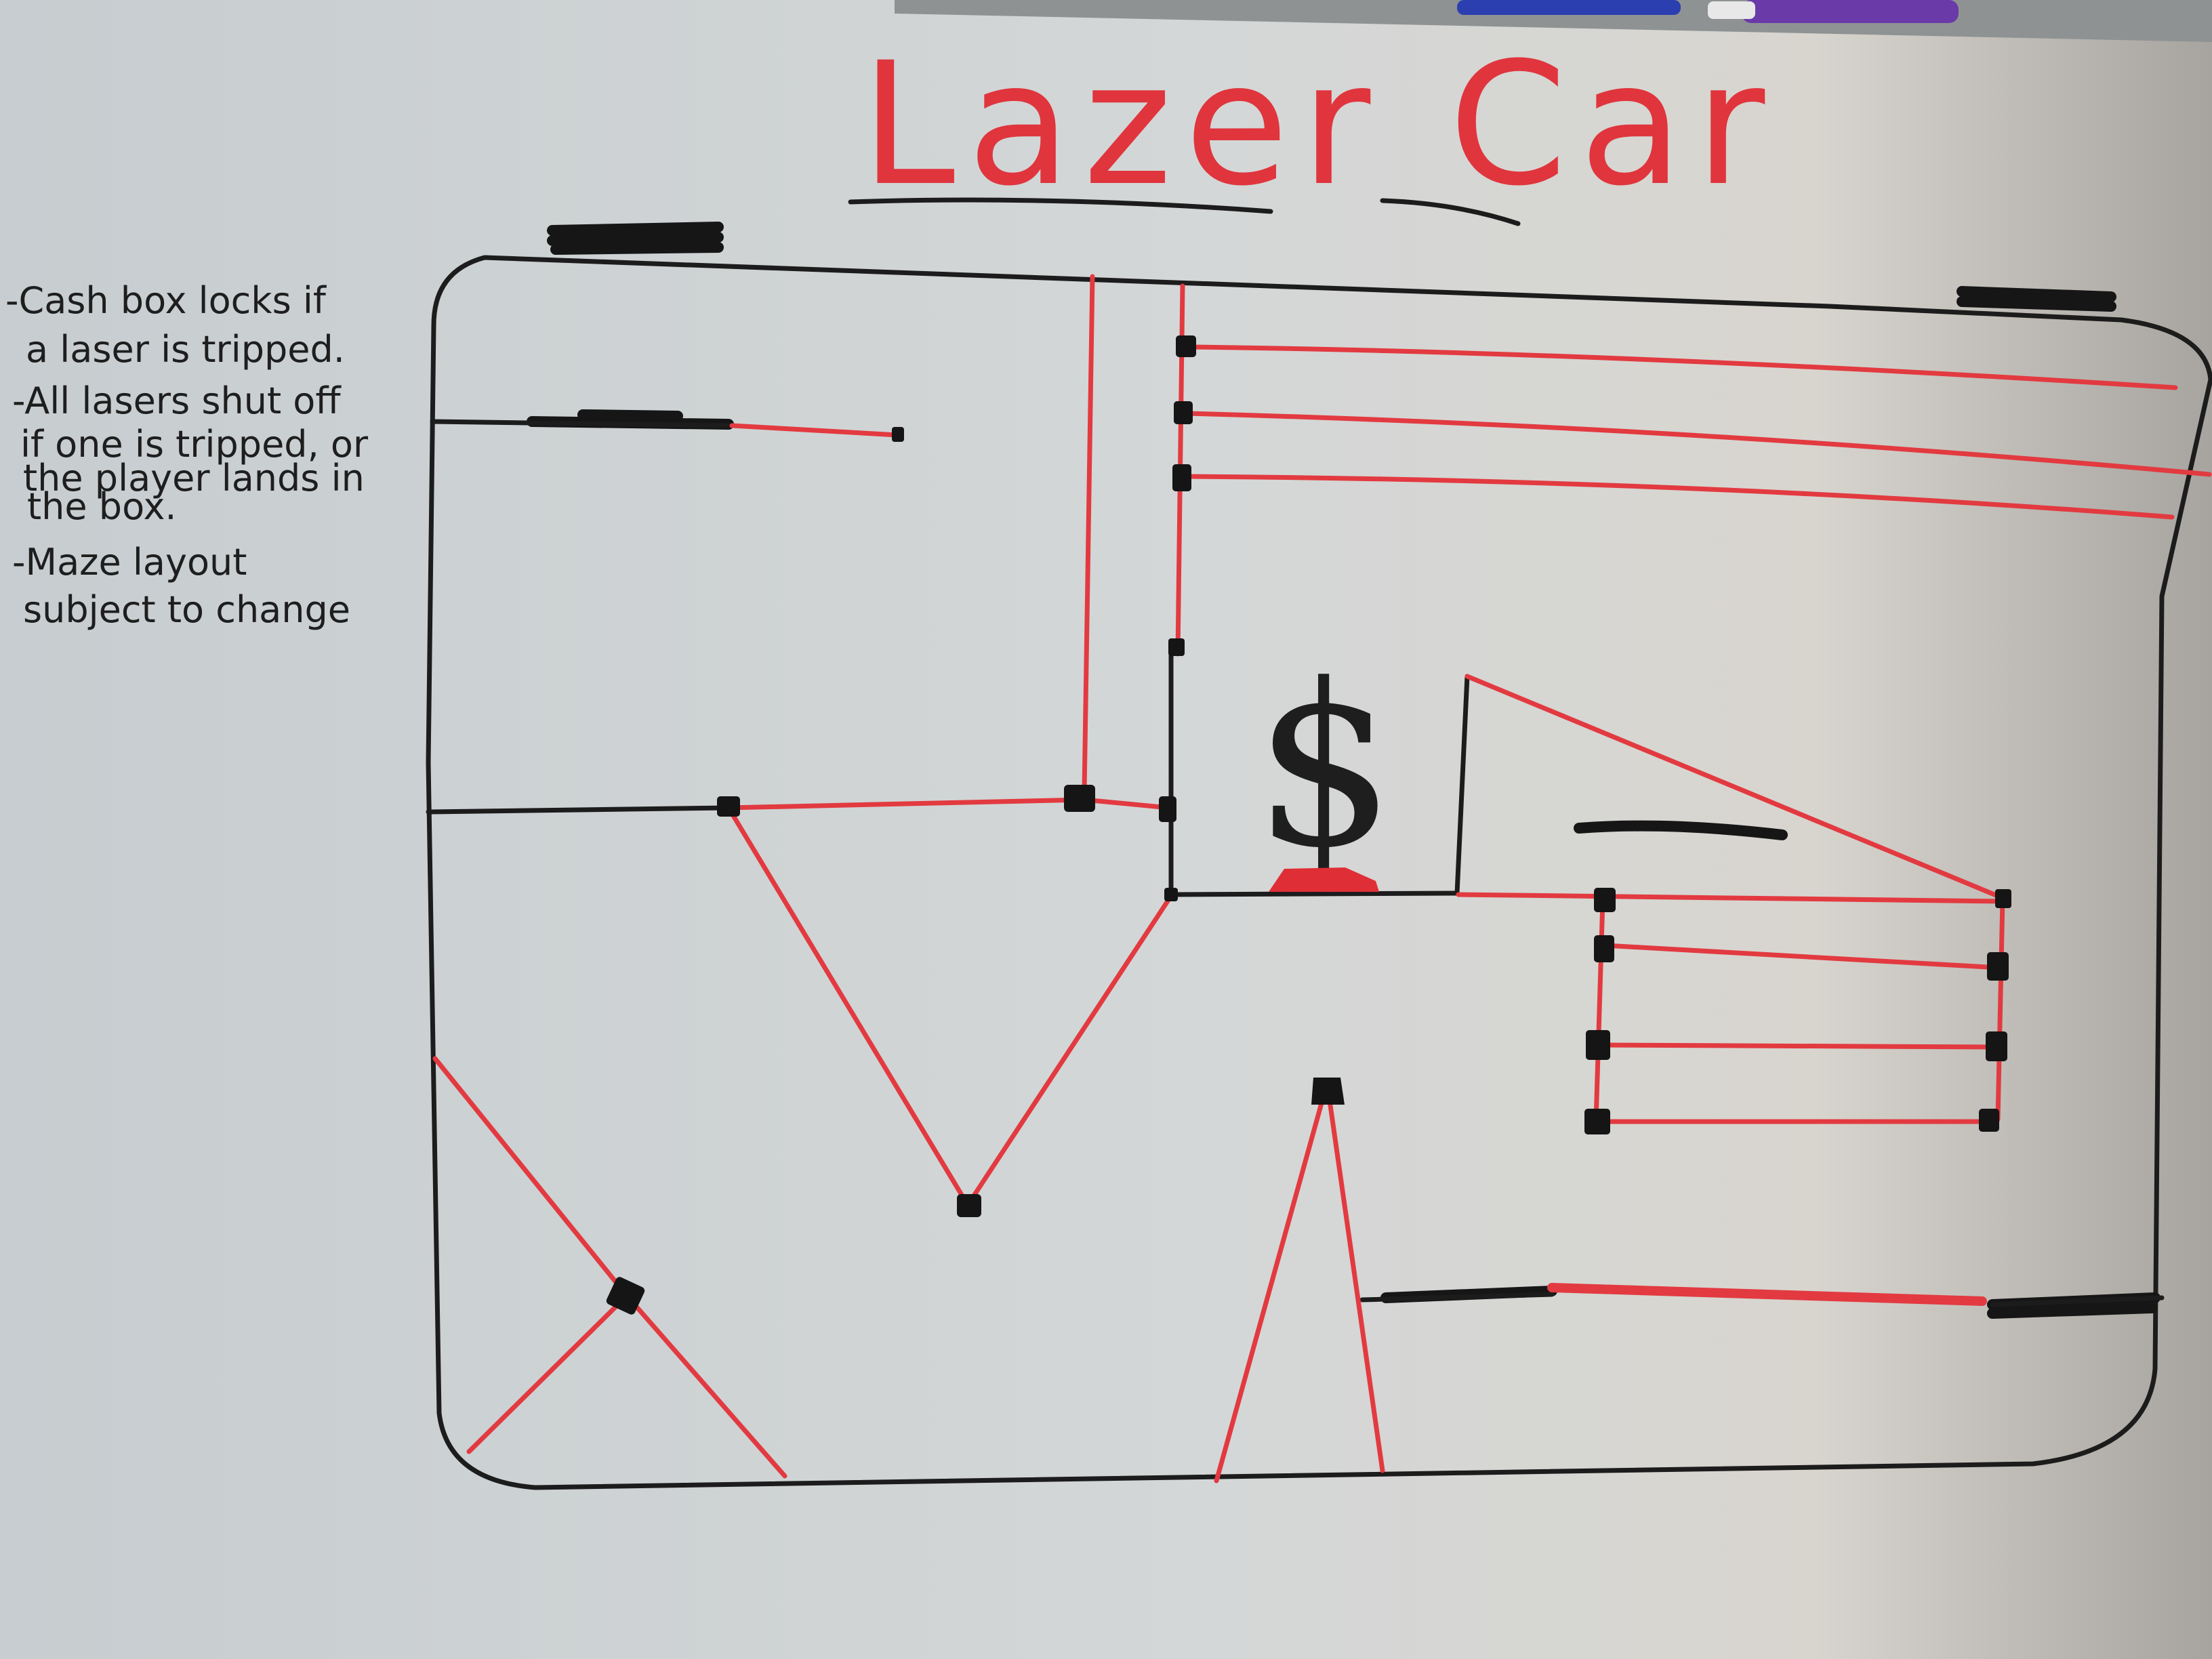  What do you see at coordinates (580, 424) in the screenshot?
I see `wall-left-ledge` at bounding box center [580, 424].